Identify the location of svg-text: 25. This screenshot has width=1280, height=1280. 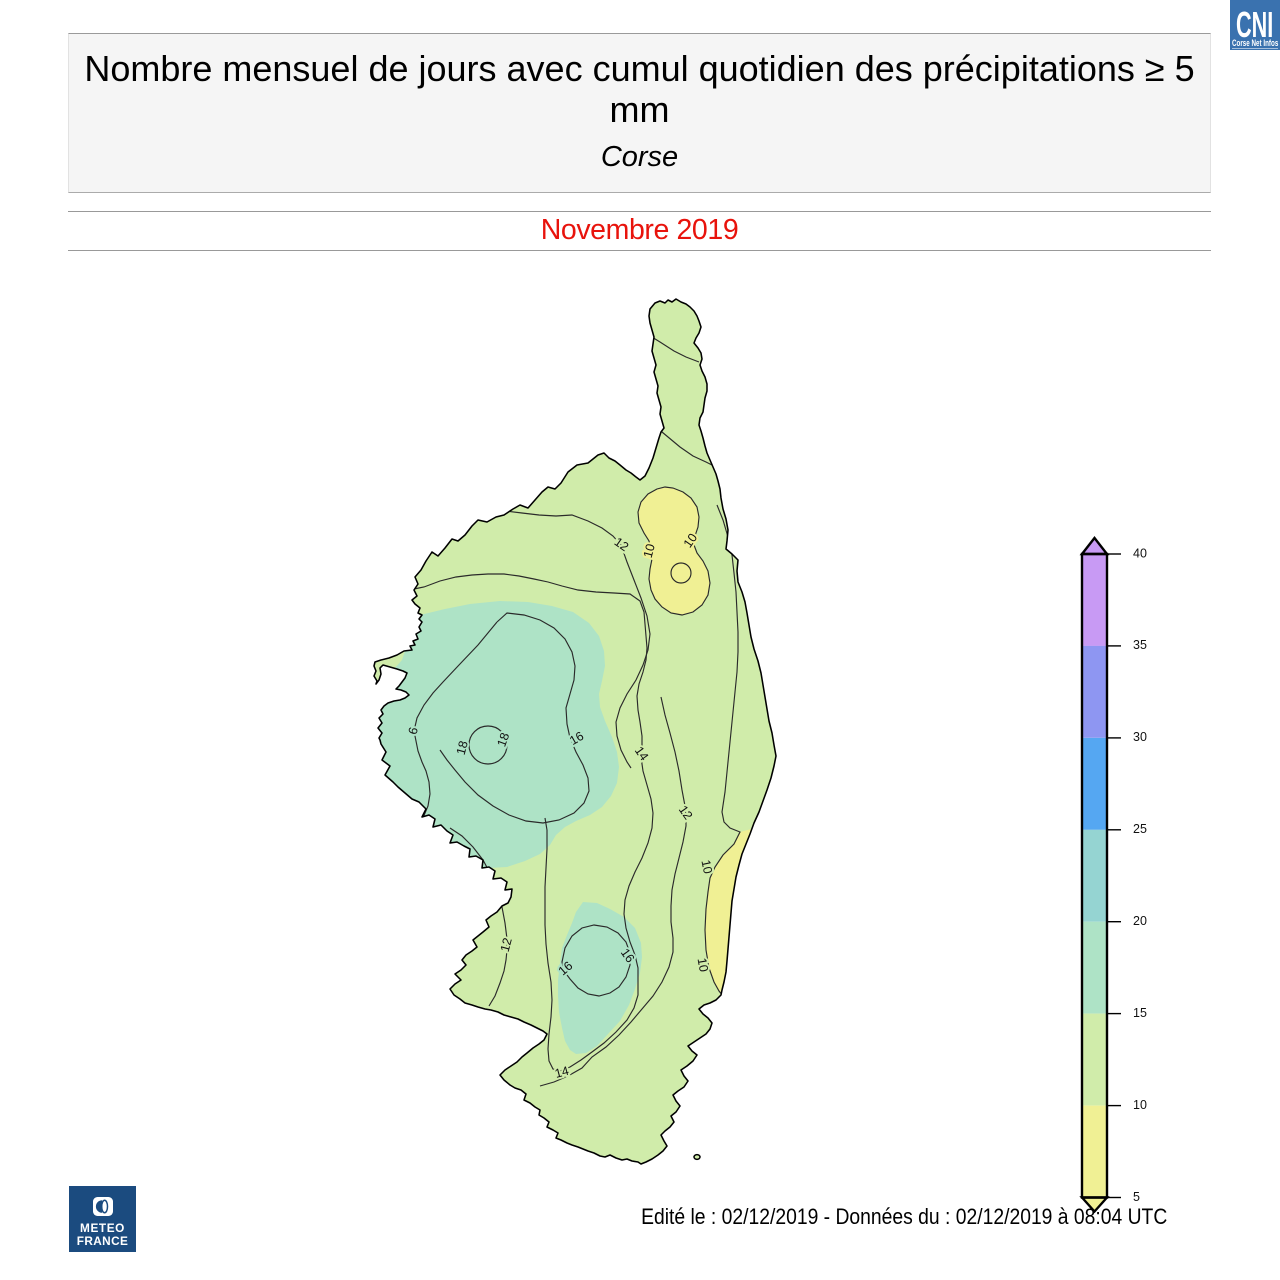
(1140, 829).